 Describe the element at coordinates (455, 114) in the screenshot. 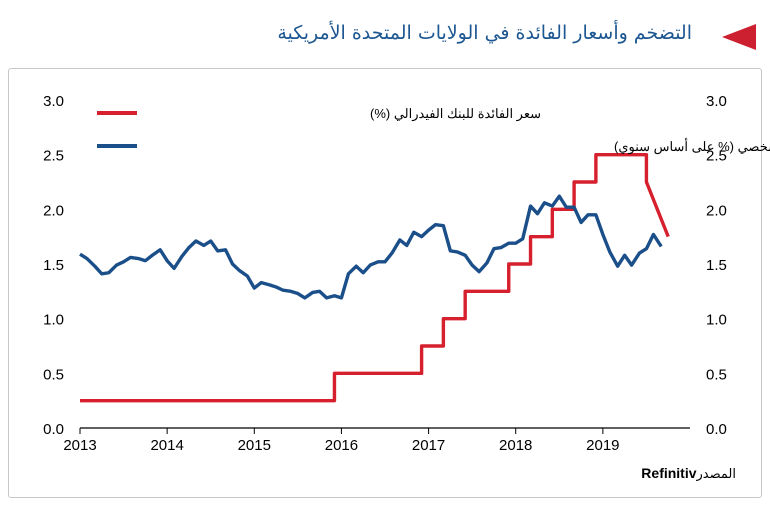

I see `legend-label-fed-rate: سعر الفائدة للبنك الفيدرالي (%)` at that location.